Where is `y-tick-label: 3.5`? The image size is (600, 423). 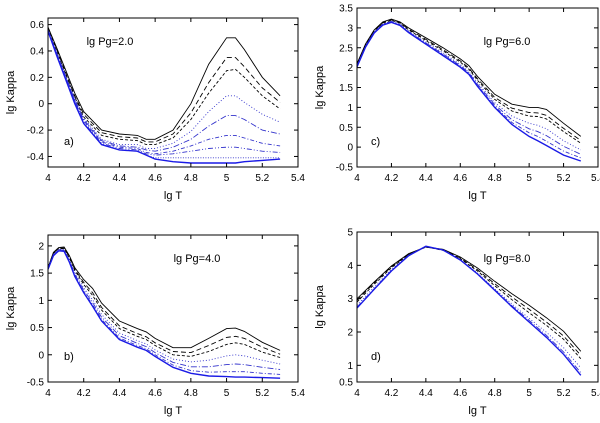
y-tick-label: 3.5 is located at coordinates (346, 9).